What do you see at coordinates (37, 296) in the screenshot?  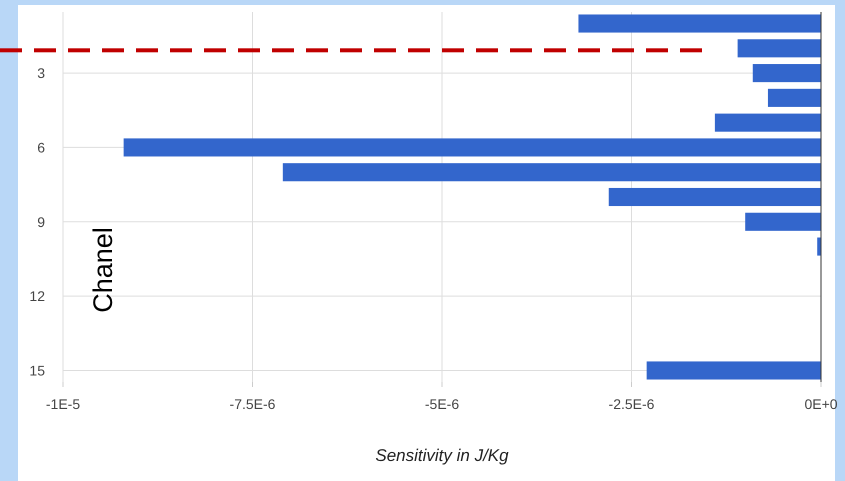 I see `y-tick-label: 12` at bounding box center [37, 296].